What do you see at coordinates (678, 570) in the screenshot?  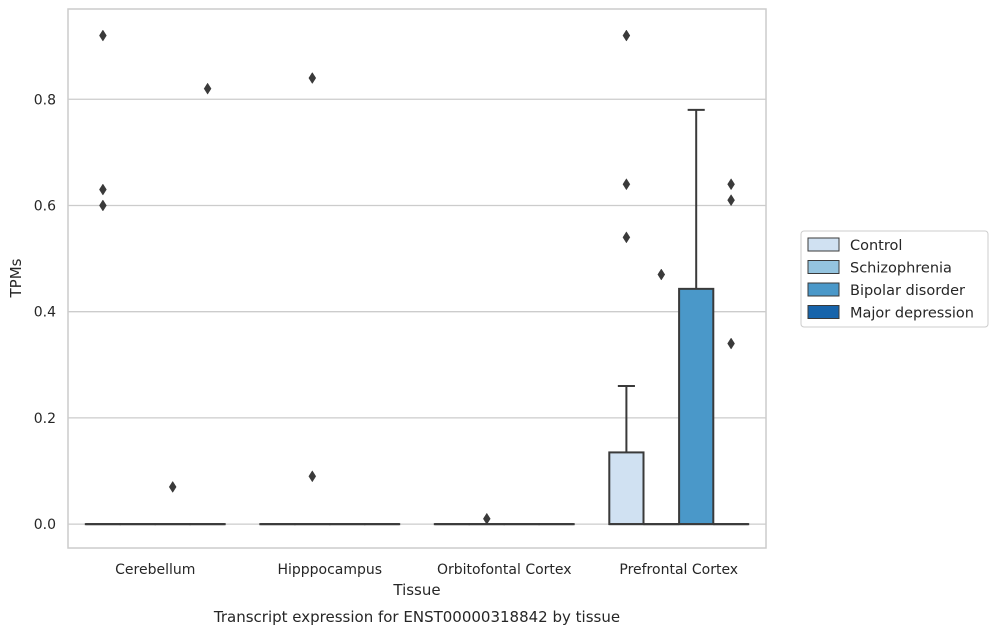 I see `x-tick-label: Prefrontal Cortex` at bounding box center [678, 570].